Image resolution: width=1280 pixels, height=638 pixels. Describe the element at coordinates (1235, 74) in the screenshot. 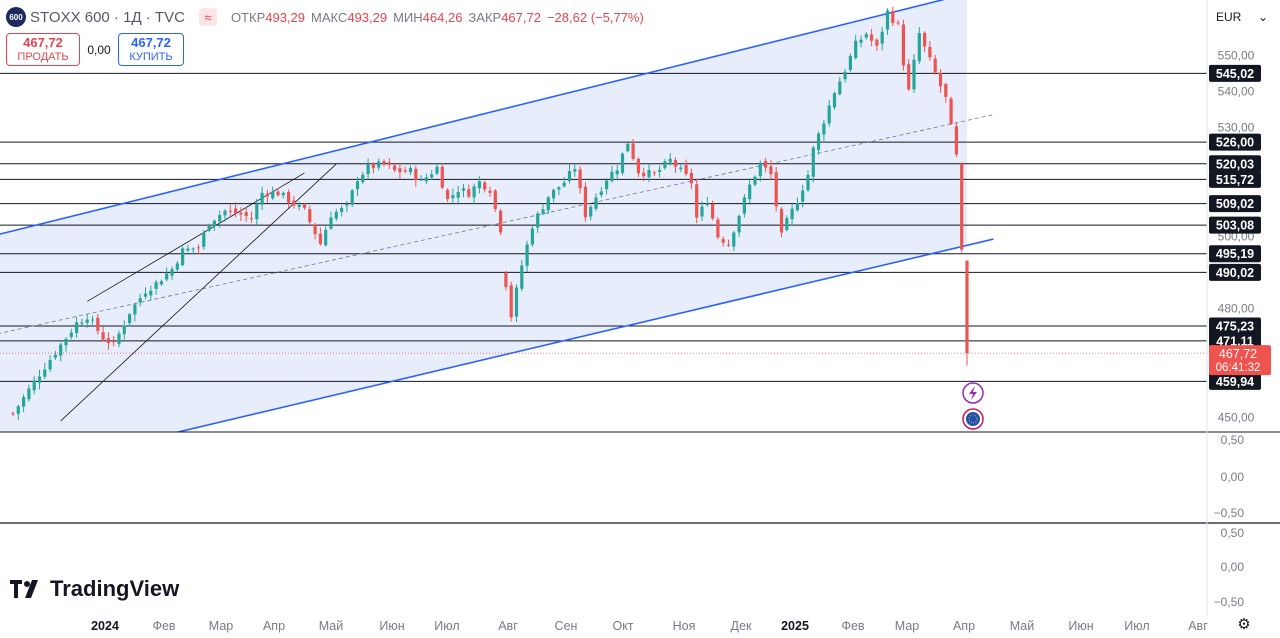

I see `level-tag-label: 545,02` at that location.